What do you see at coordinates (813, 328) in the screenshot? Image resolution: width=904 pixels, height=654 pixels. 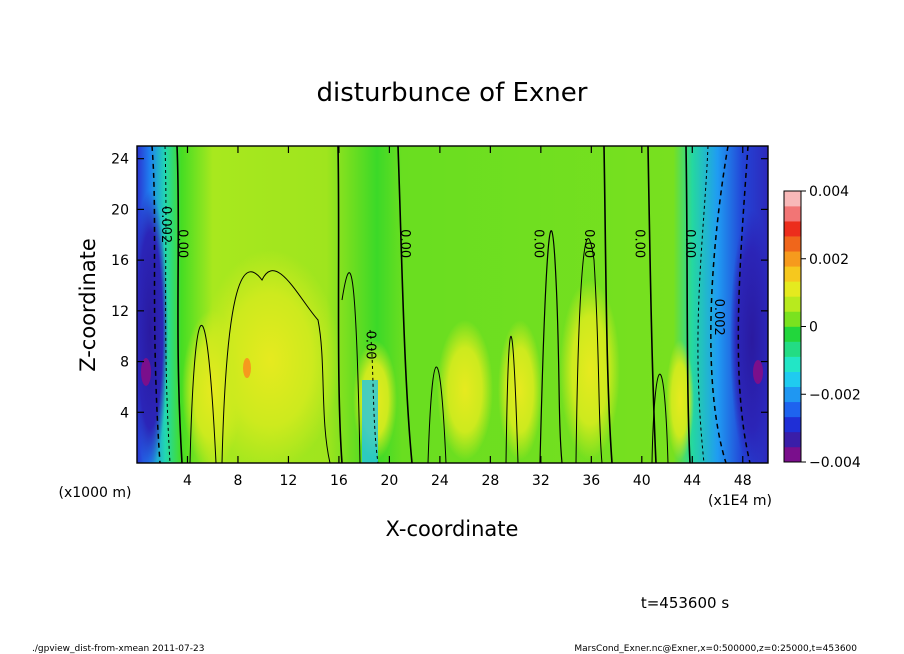 I see `colorbar-tick-label: 0` at bounding box center [813, 328].